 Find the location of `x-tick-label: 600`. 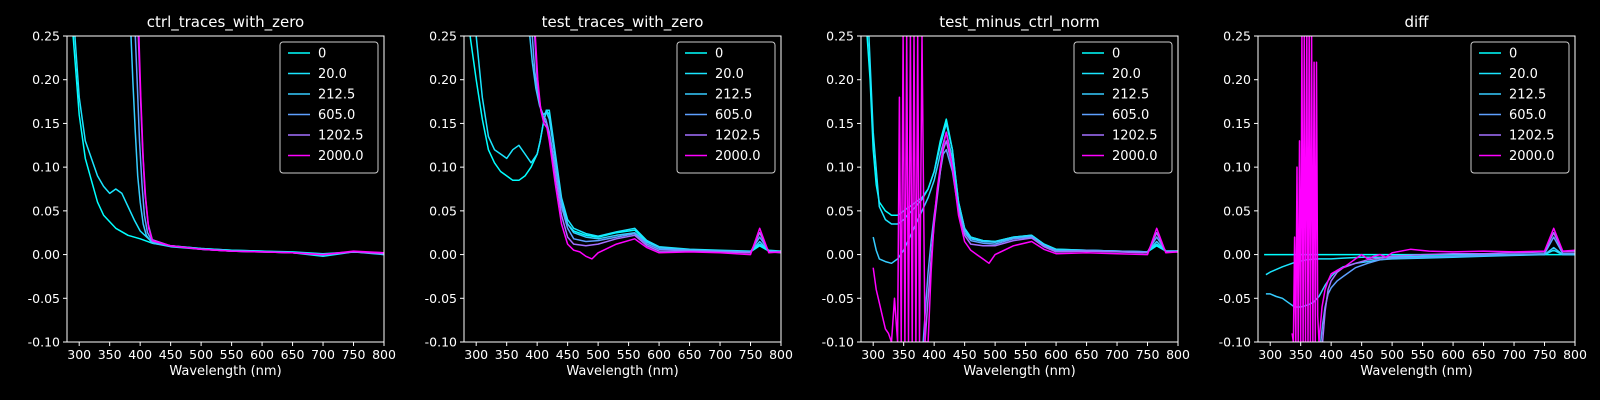

x-tick-label: 600 is located at coordinates (1453, 354).